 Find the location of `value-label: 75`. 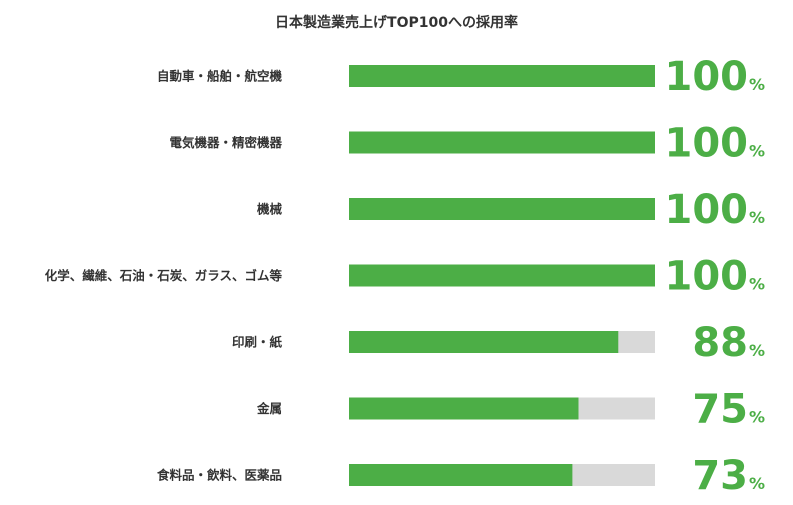

value-label: 75 is located at coordinates (720, 410).